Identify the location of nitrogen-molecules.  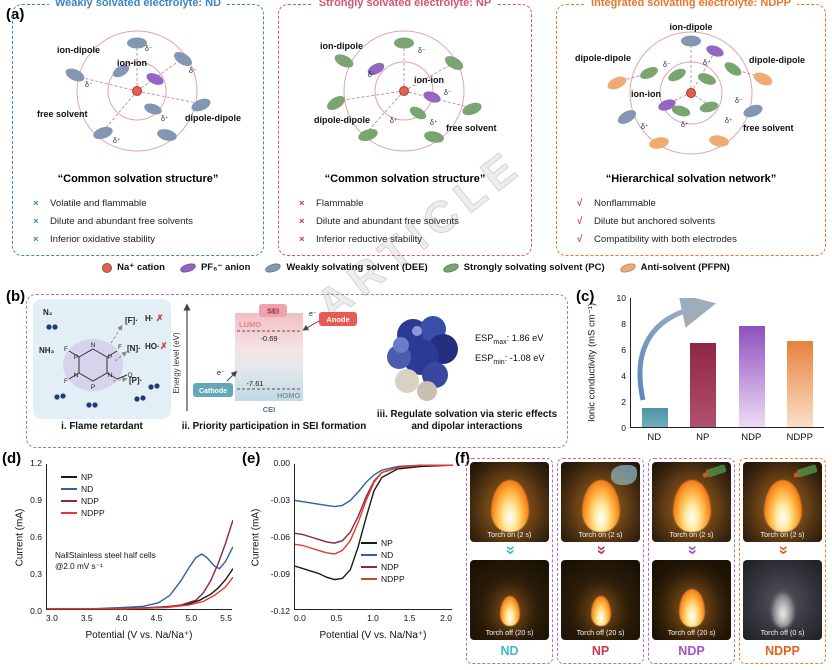
(103, 366).